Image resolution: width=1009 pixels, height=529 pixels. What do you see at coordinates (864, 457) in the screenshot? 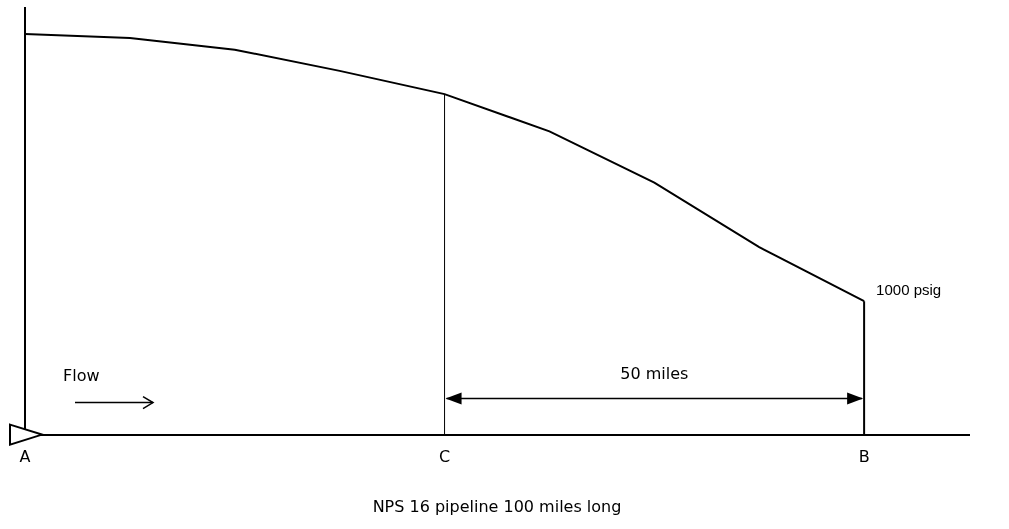
I see `x-tick-label: B` at bounding box center [864, 457].